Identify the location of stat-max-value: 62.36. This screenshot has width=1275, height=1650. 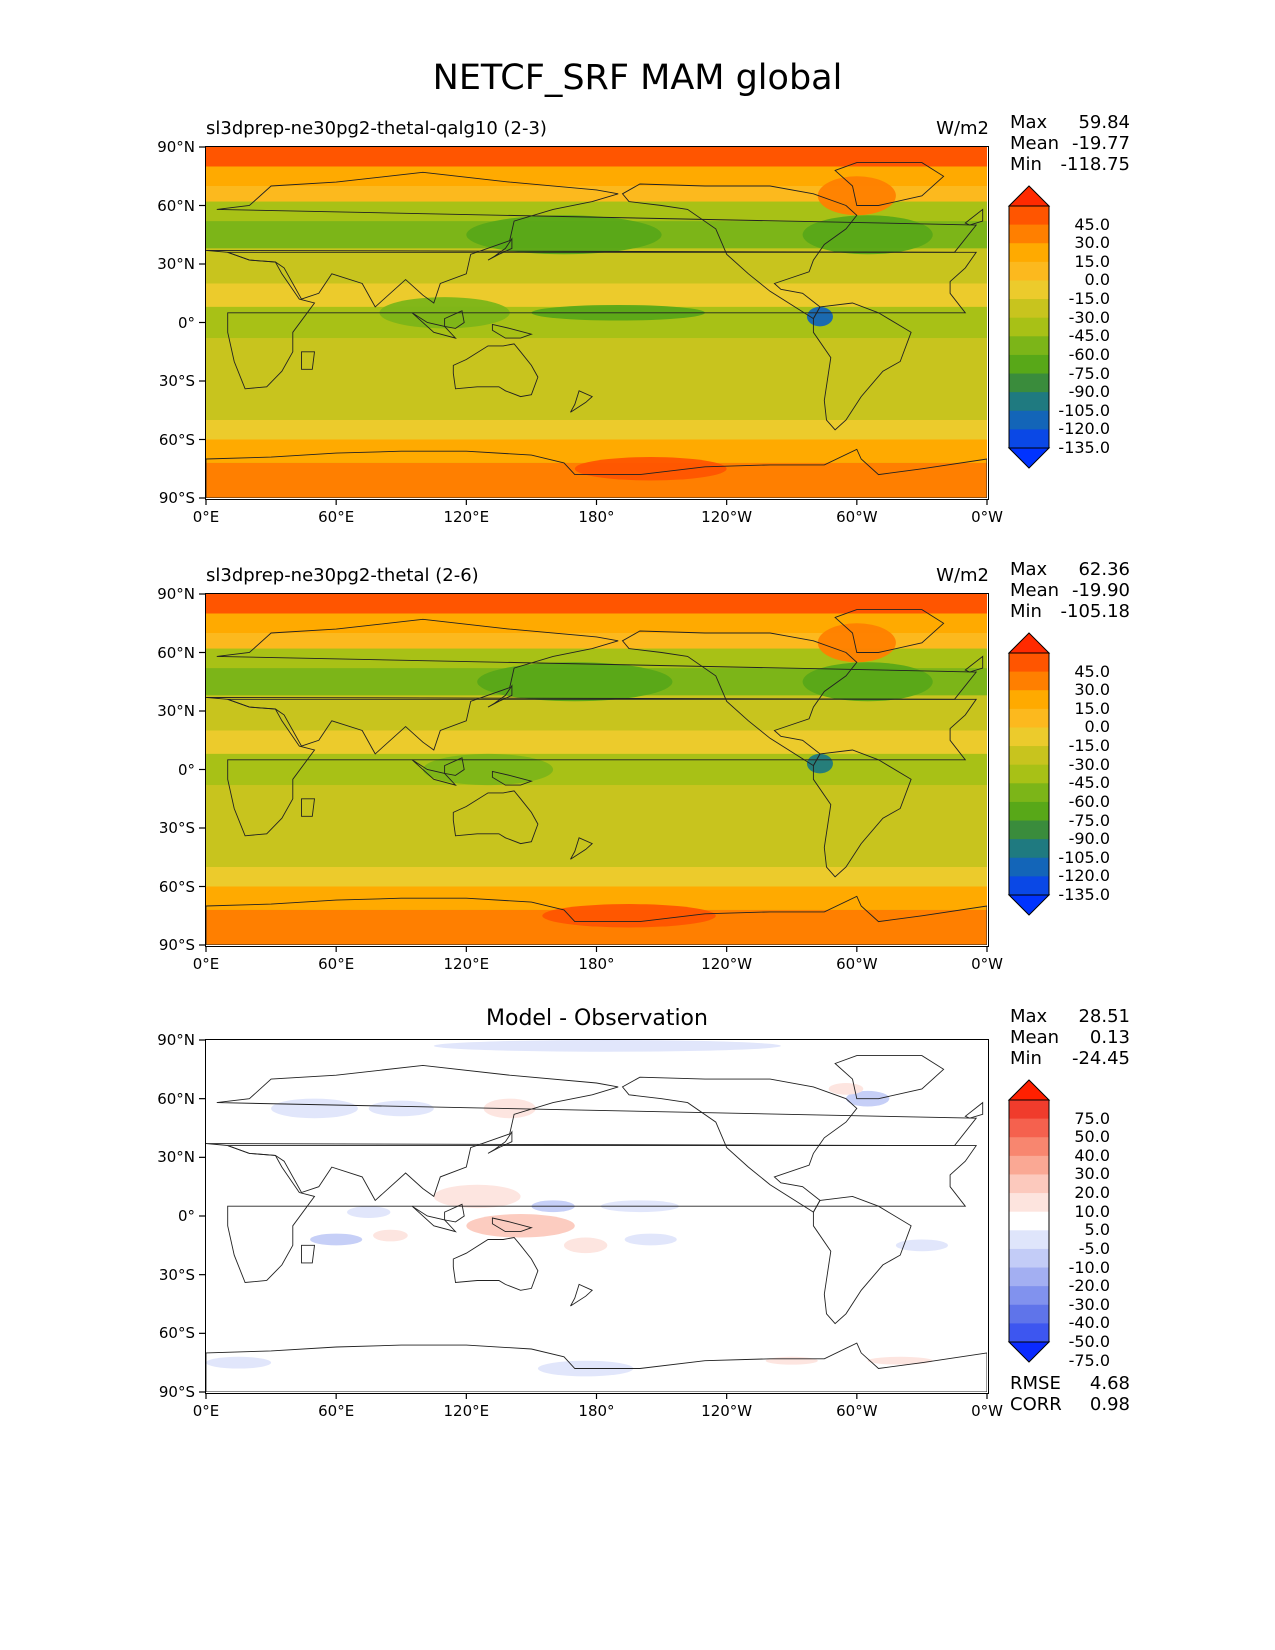
(1104, 569).